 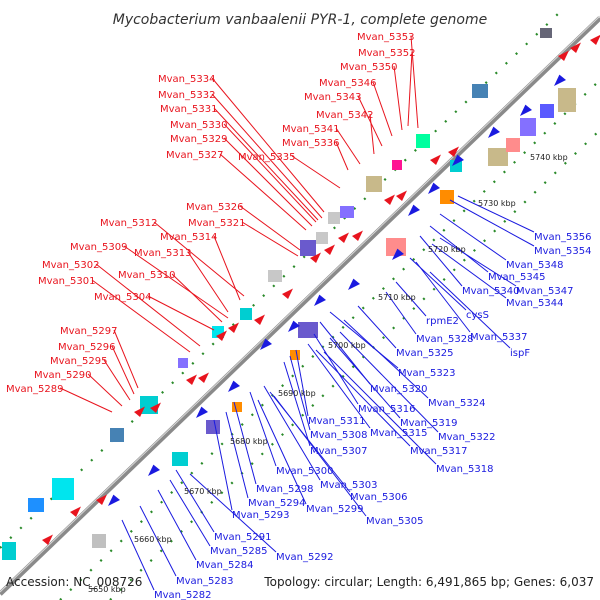 I want to click on reverse-gene-label: Mvan_5294, so click(x=276, y=503).